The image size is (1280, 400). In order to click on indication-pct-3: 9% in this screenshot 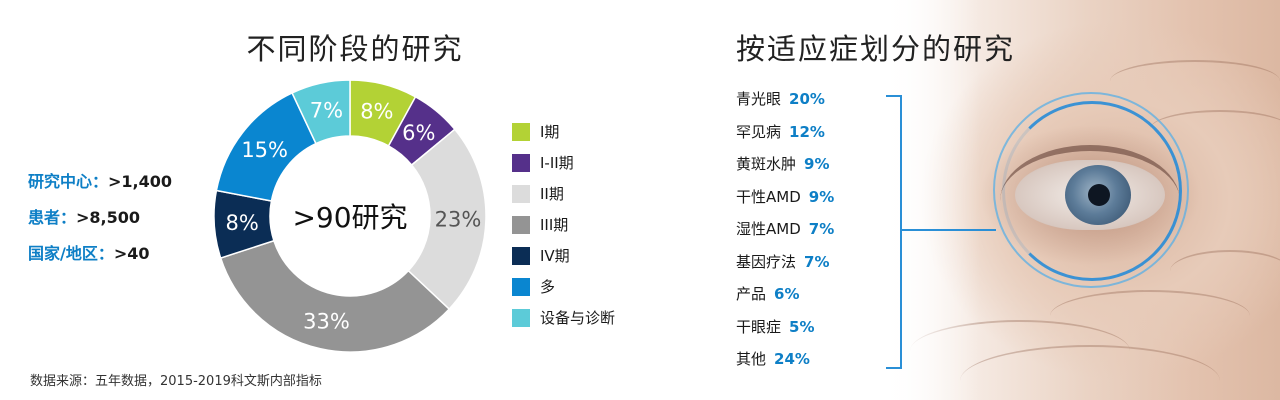, I will do `click(821, 196)`.